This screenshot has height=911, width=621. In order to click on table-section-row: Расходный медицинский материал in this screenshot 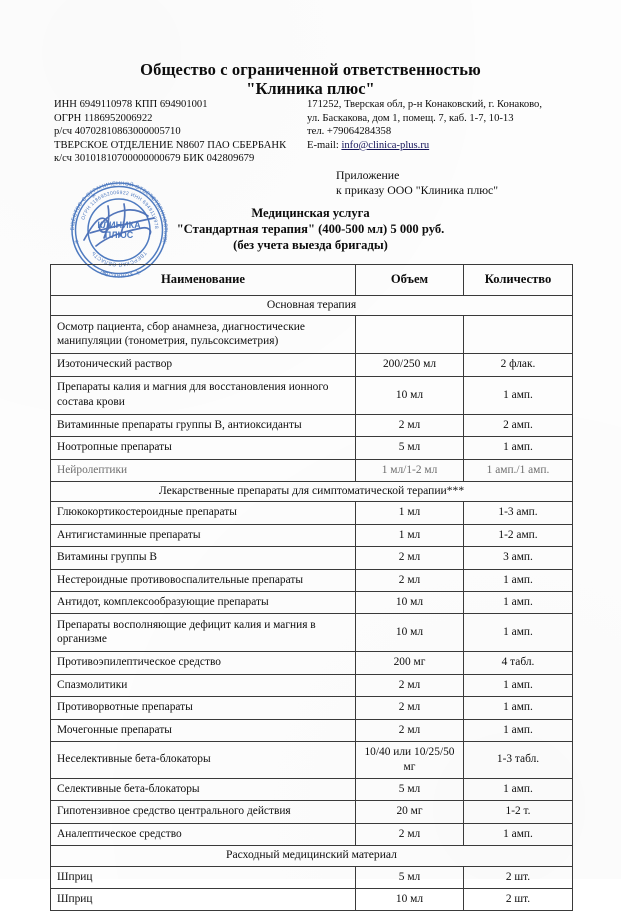, I will do `click(311, 856)`.